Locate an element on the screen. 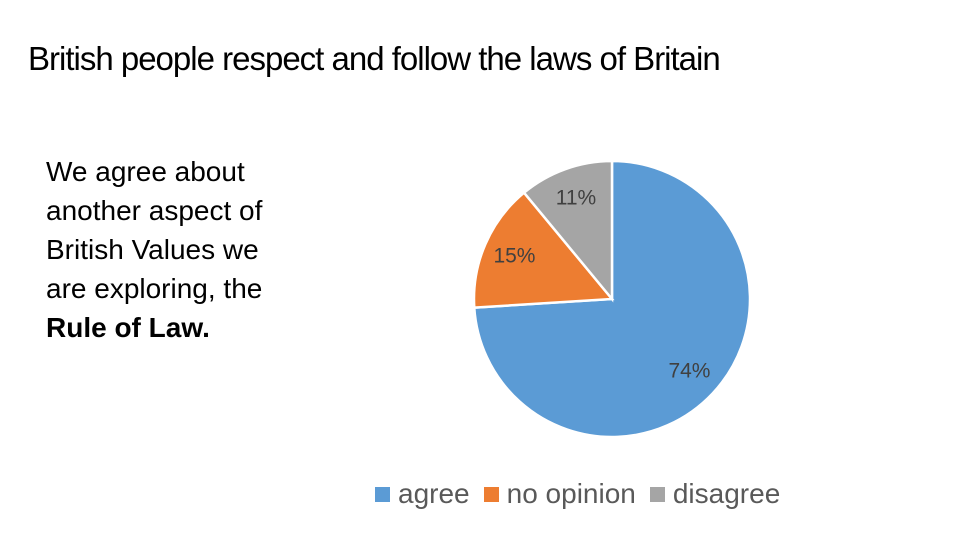  legend-label: agree is located at coordinates (434, 493).